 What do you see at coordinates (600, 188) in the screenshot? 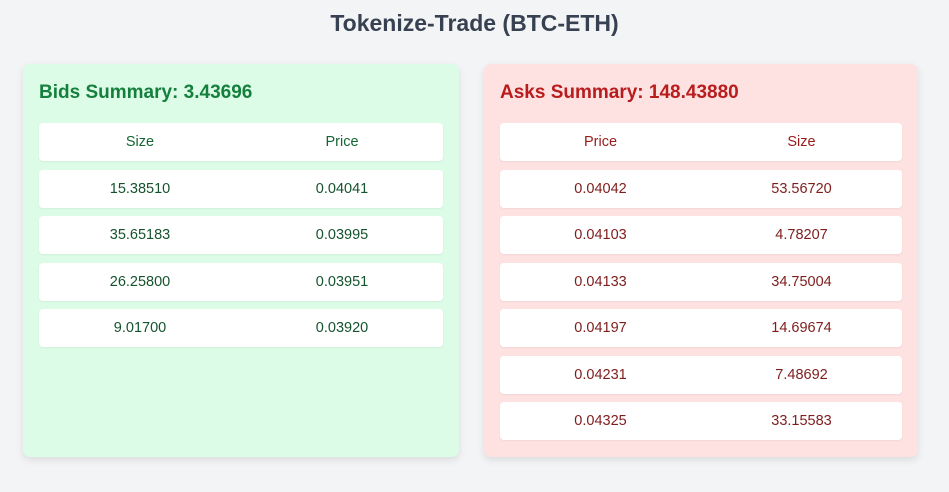
I see `ask-price: 0.04042` at bounding box center [600, 188].